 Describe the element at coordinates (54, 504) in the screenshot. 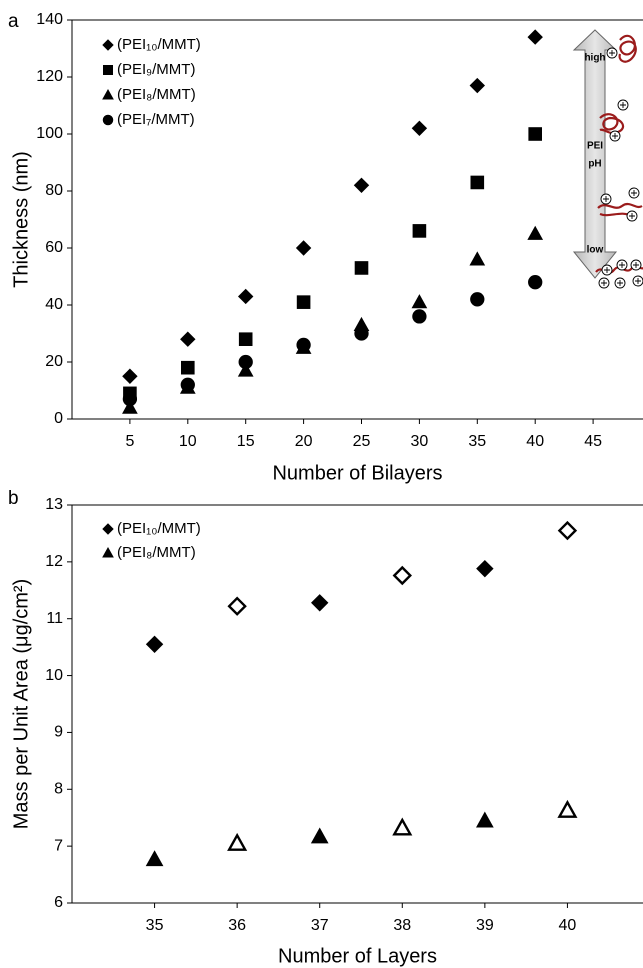

I see `y-tick-label: 13` at that location.